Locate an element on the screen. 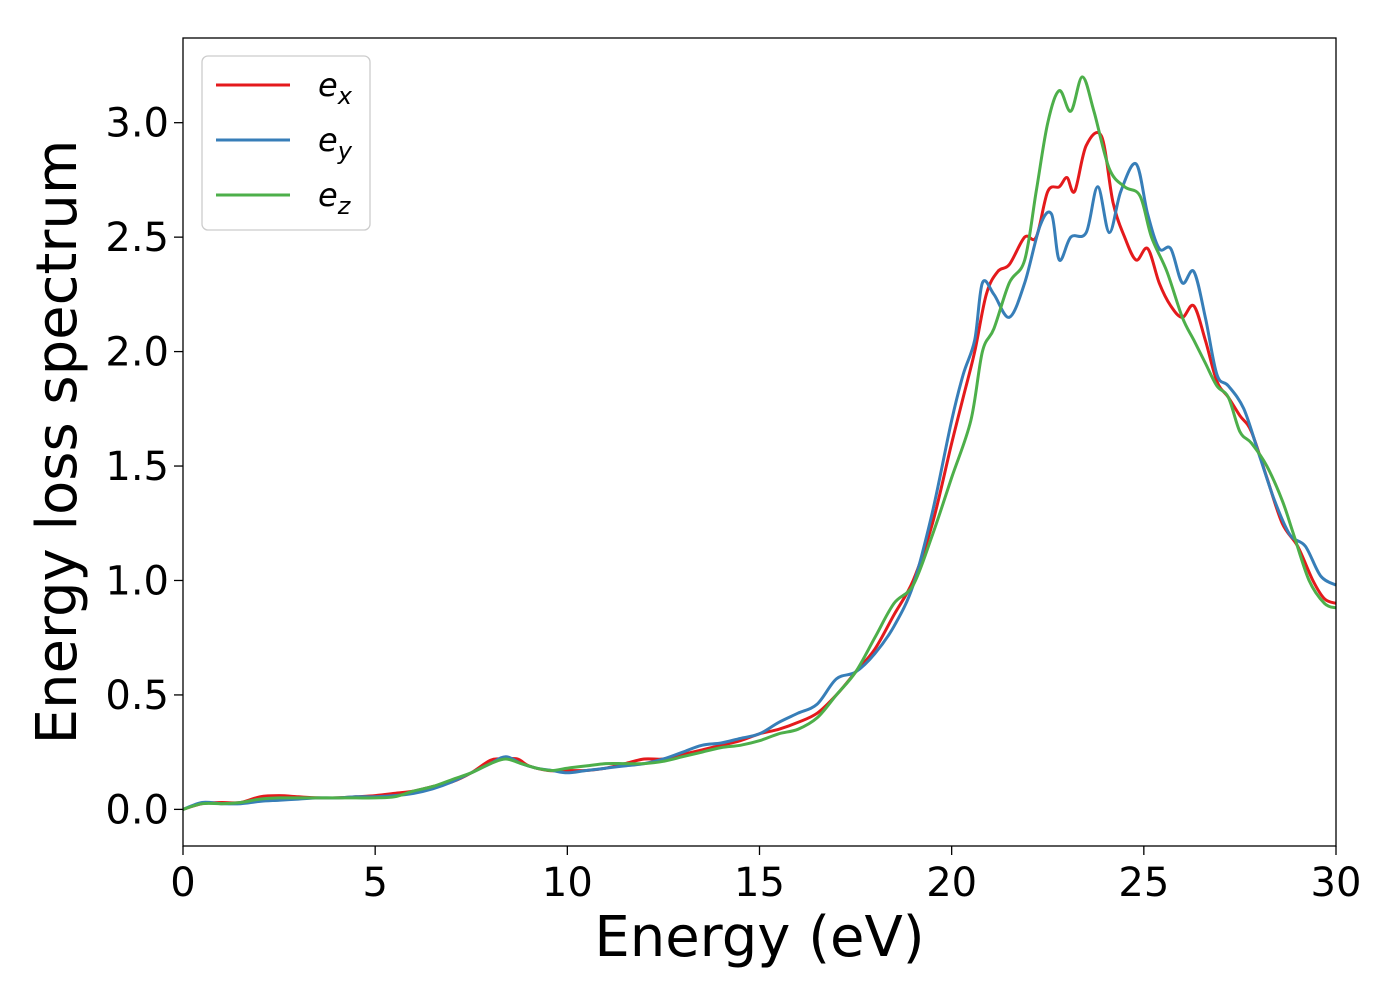 The width and height of the screenshot is (1400, 1004). x-tick-label: 25 is located at coordinates (1143, 883).